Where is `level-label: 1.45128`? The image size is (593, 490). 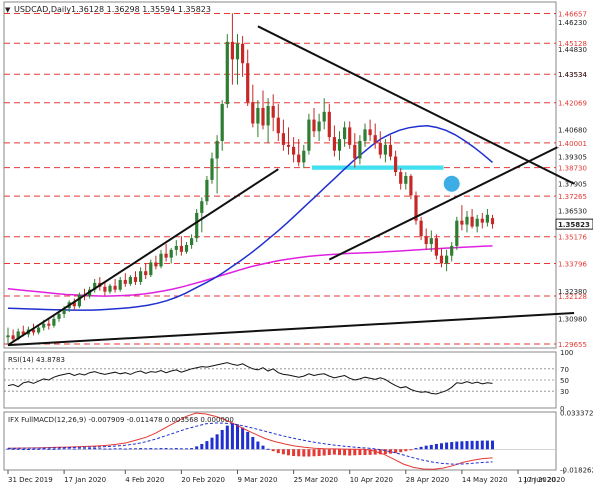 level-label: 1.45128 is located at coordinates (572, 44).